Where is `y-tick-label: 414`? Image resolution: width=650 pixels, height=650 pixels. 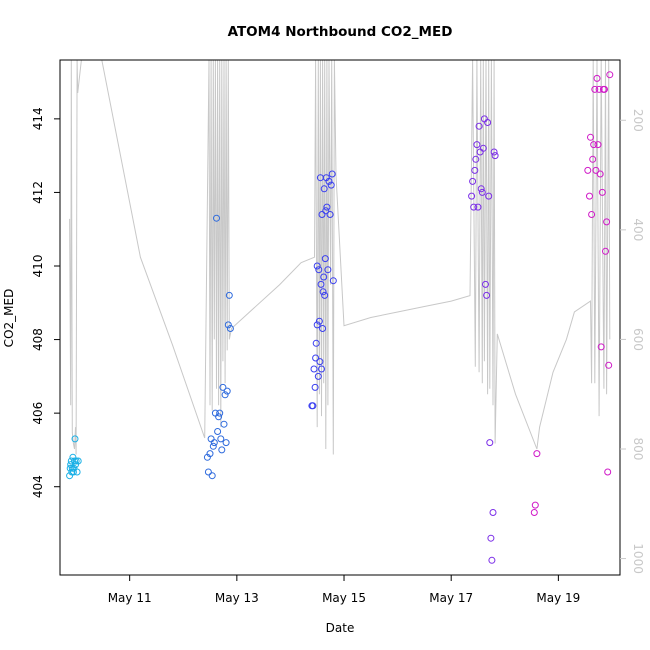
y-tick-label: 414 is located at coordinates (38, 118).